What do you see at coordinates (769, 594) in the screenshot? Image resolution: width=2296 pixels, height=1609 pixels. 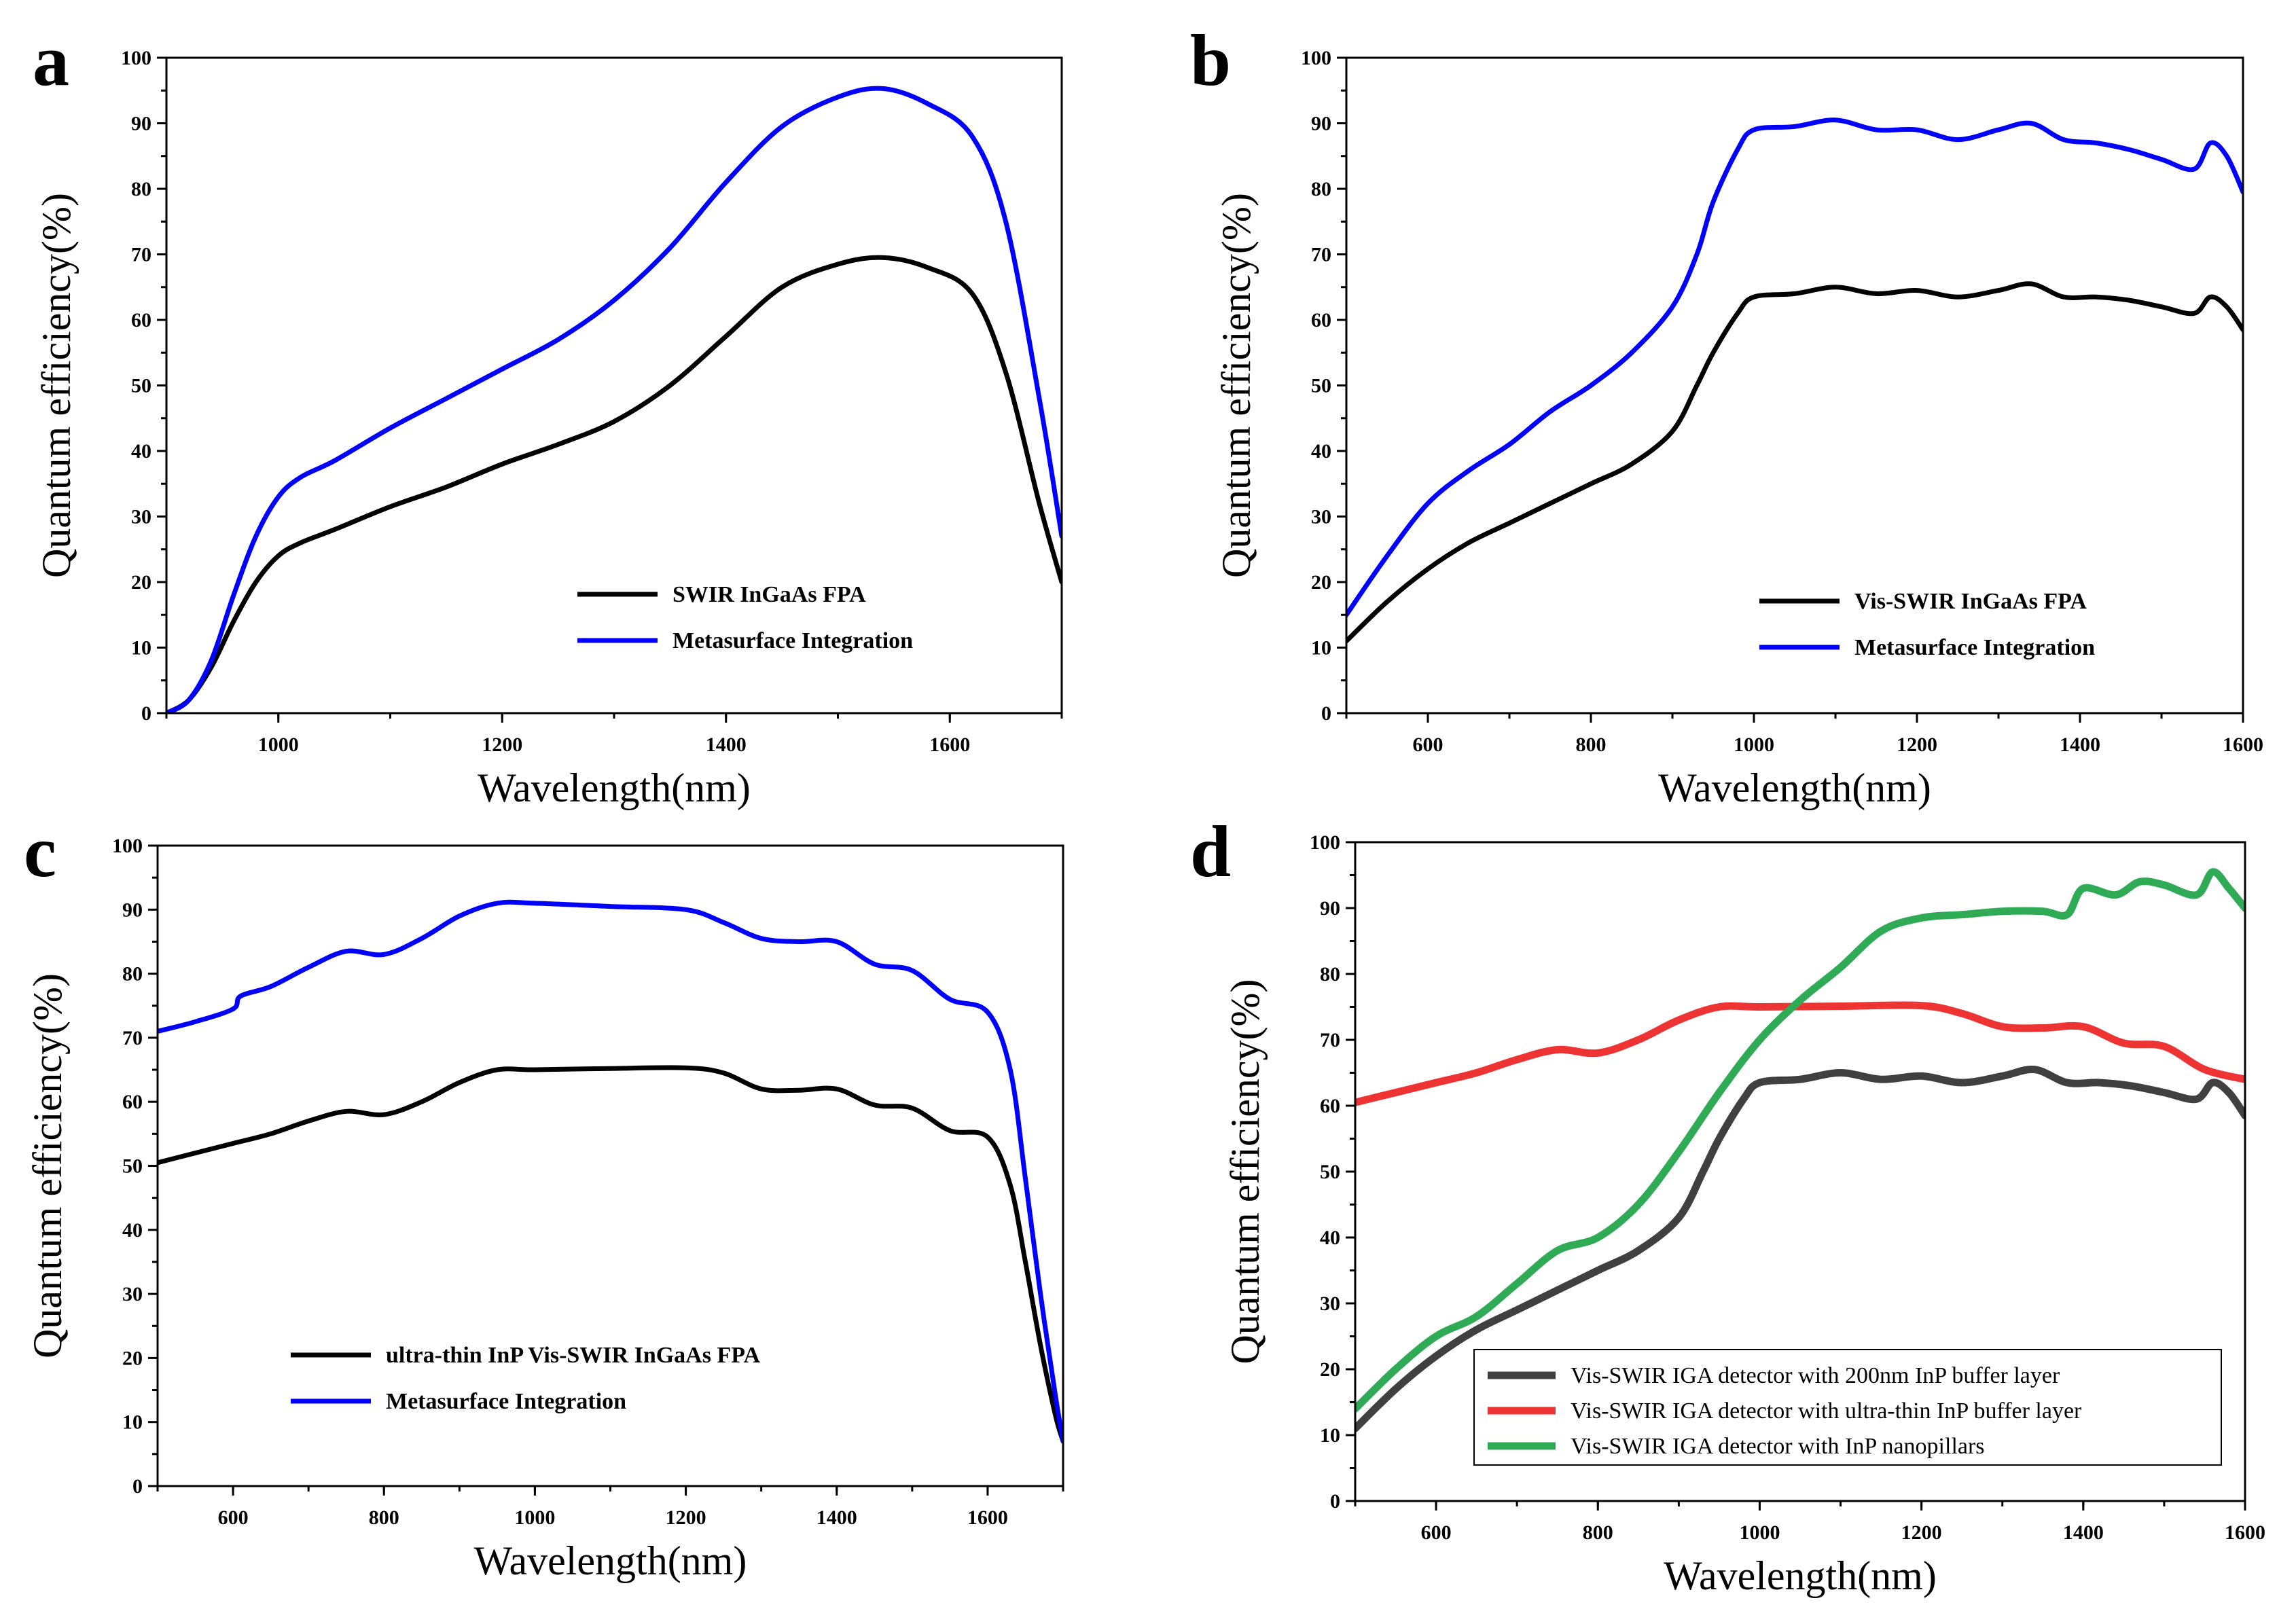 I see `legend-label: SWIR InGaAs FPA` at bounding box center [769, 594].